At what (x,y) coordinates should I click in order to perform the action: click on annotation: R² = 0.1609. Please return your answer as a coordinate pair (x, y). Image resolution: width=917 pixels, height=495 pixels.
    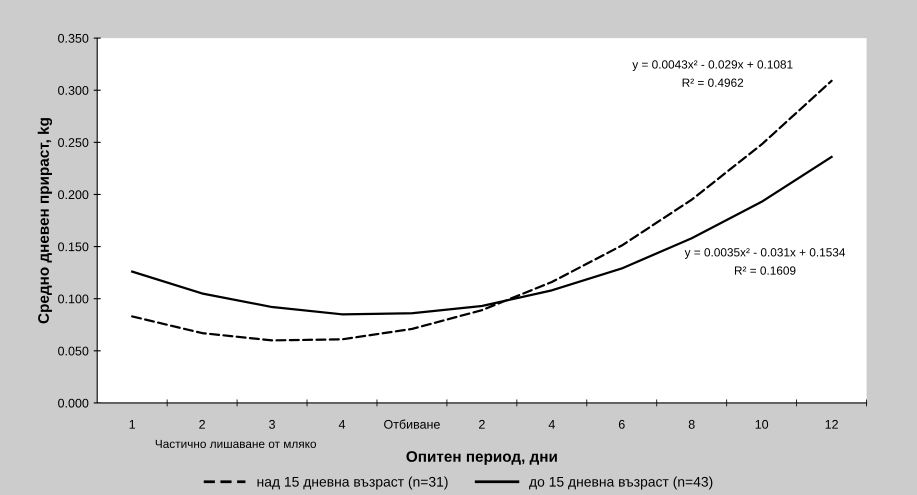
    Looking at the image, I should click on (765, 270).